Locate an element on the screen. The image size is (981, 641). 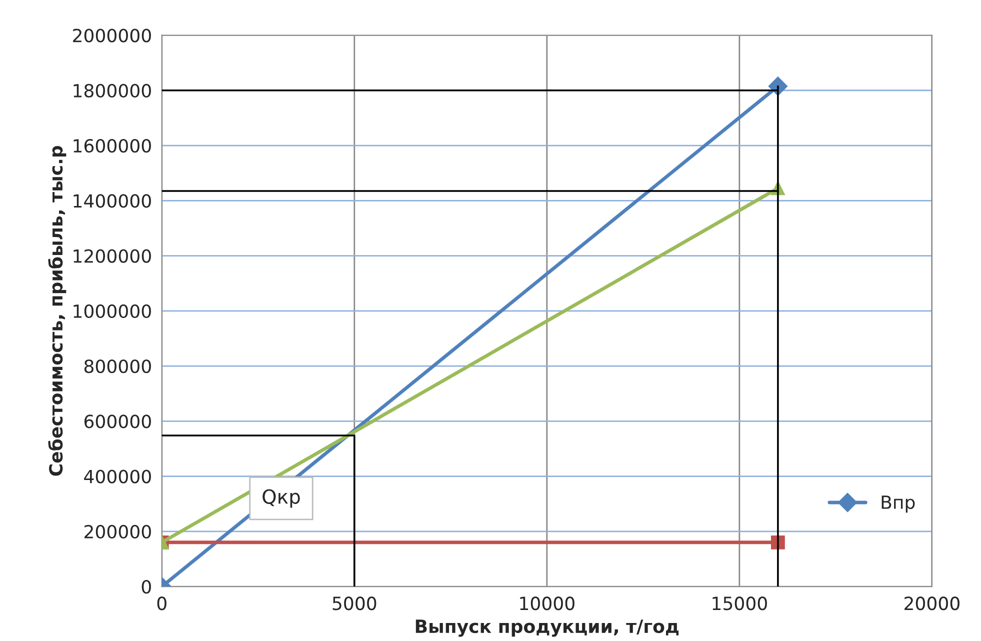
x-tick-label: 10000 is located at coordinates (547, 603).